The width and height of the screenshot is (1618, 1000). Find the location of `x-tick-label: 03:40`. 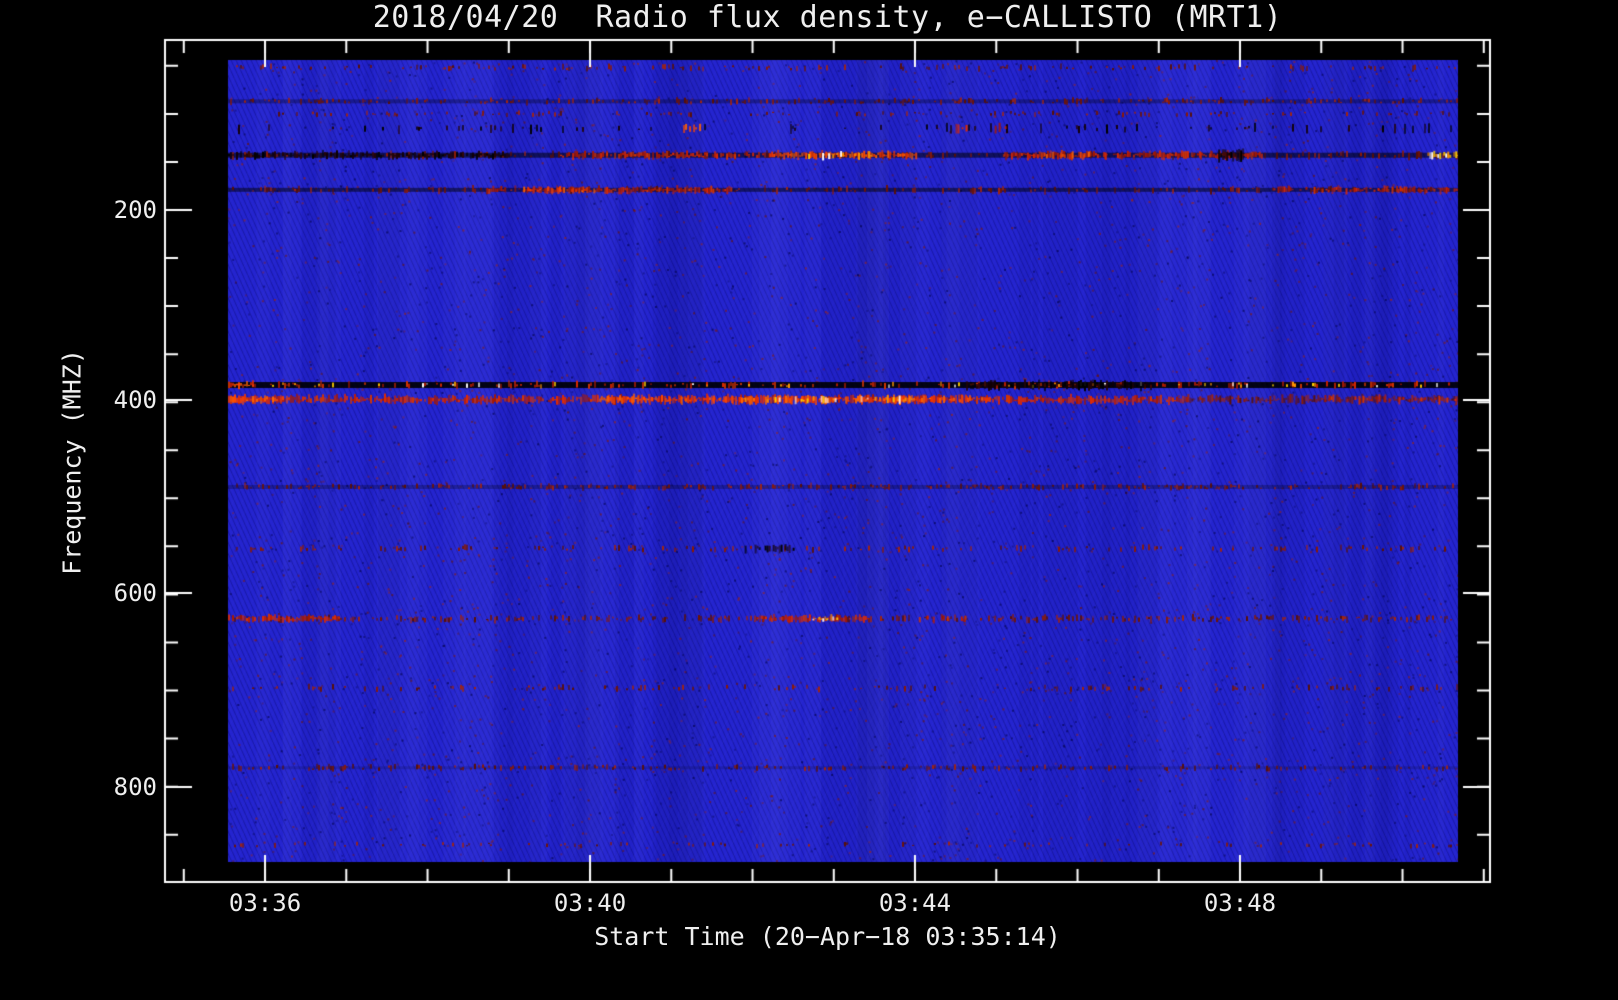

x-tick-label: 03:40 is located at coordinates (590, 903).